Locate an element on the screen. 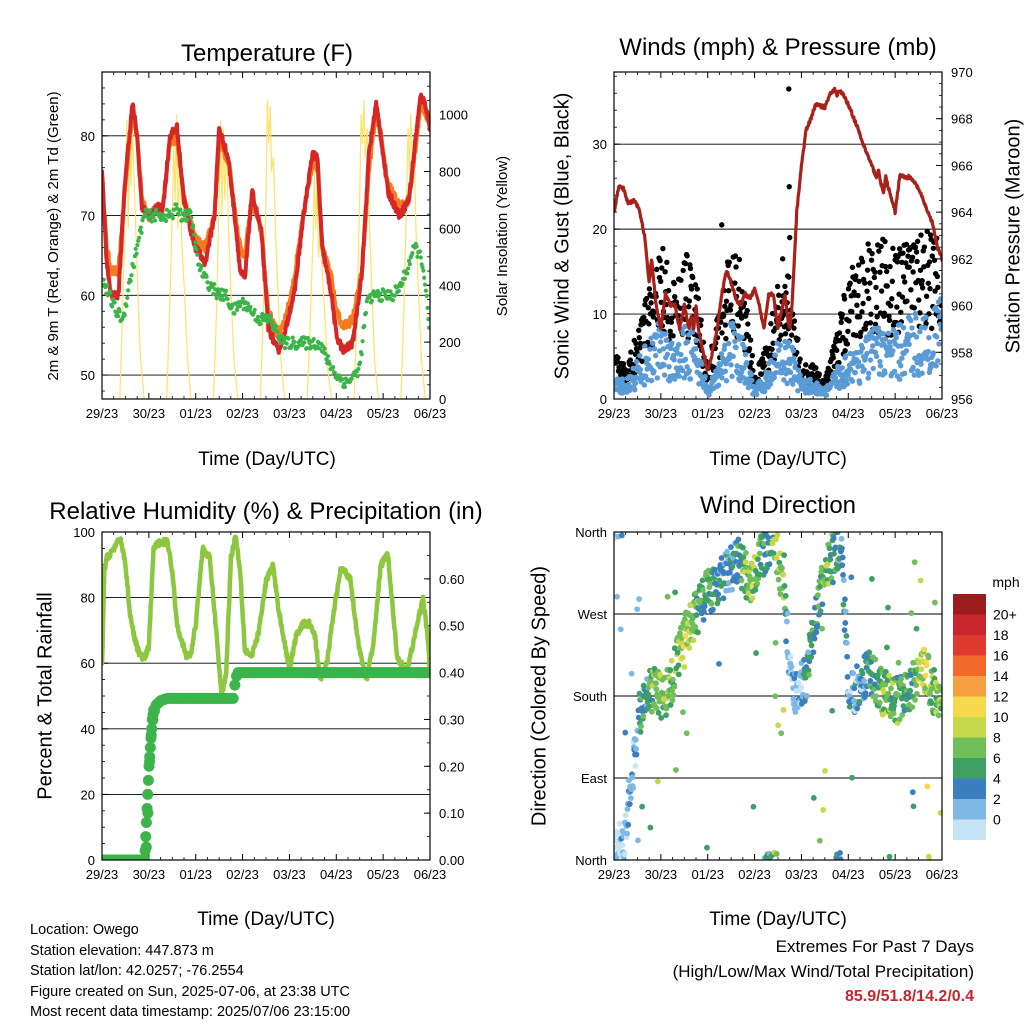 This screenshot has width=1024, height=1024. x-axis-label: Time (Day/UTC) is located at coordinates (267, 459).